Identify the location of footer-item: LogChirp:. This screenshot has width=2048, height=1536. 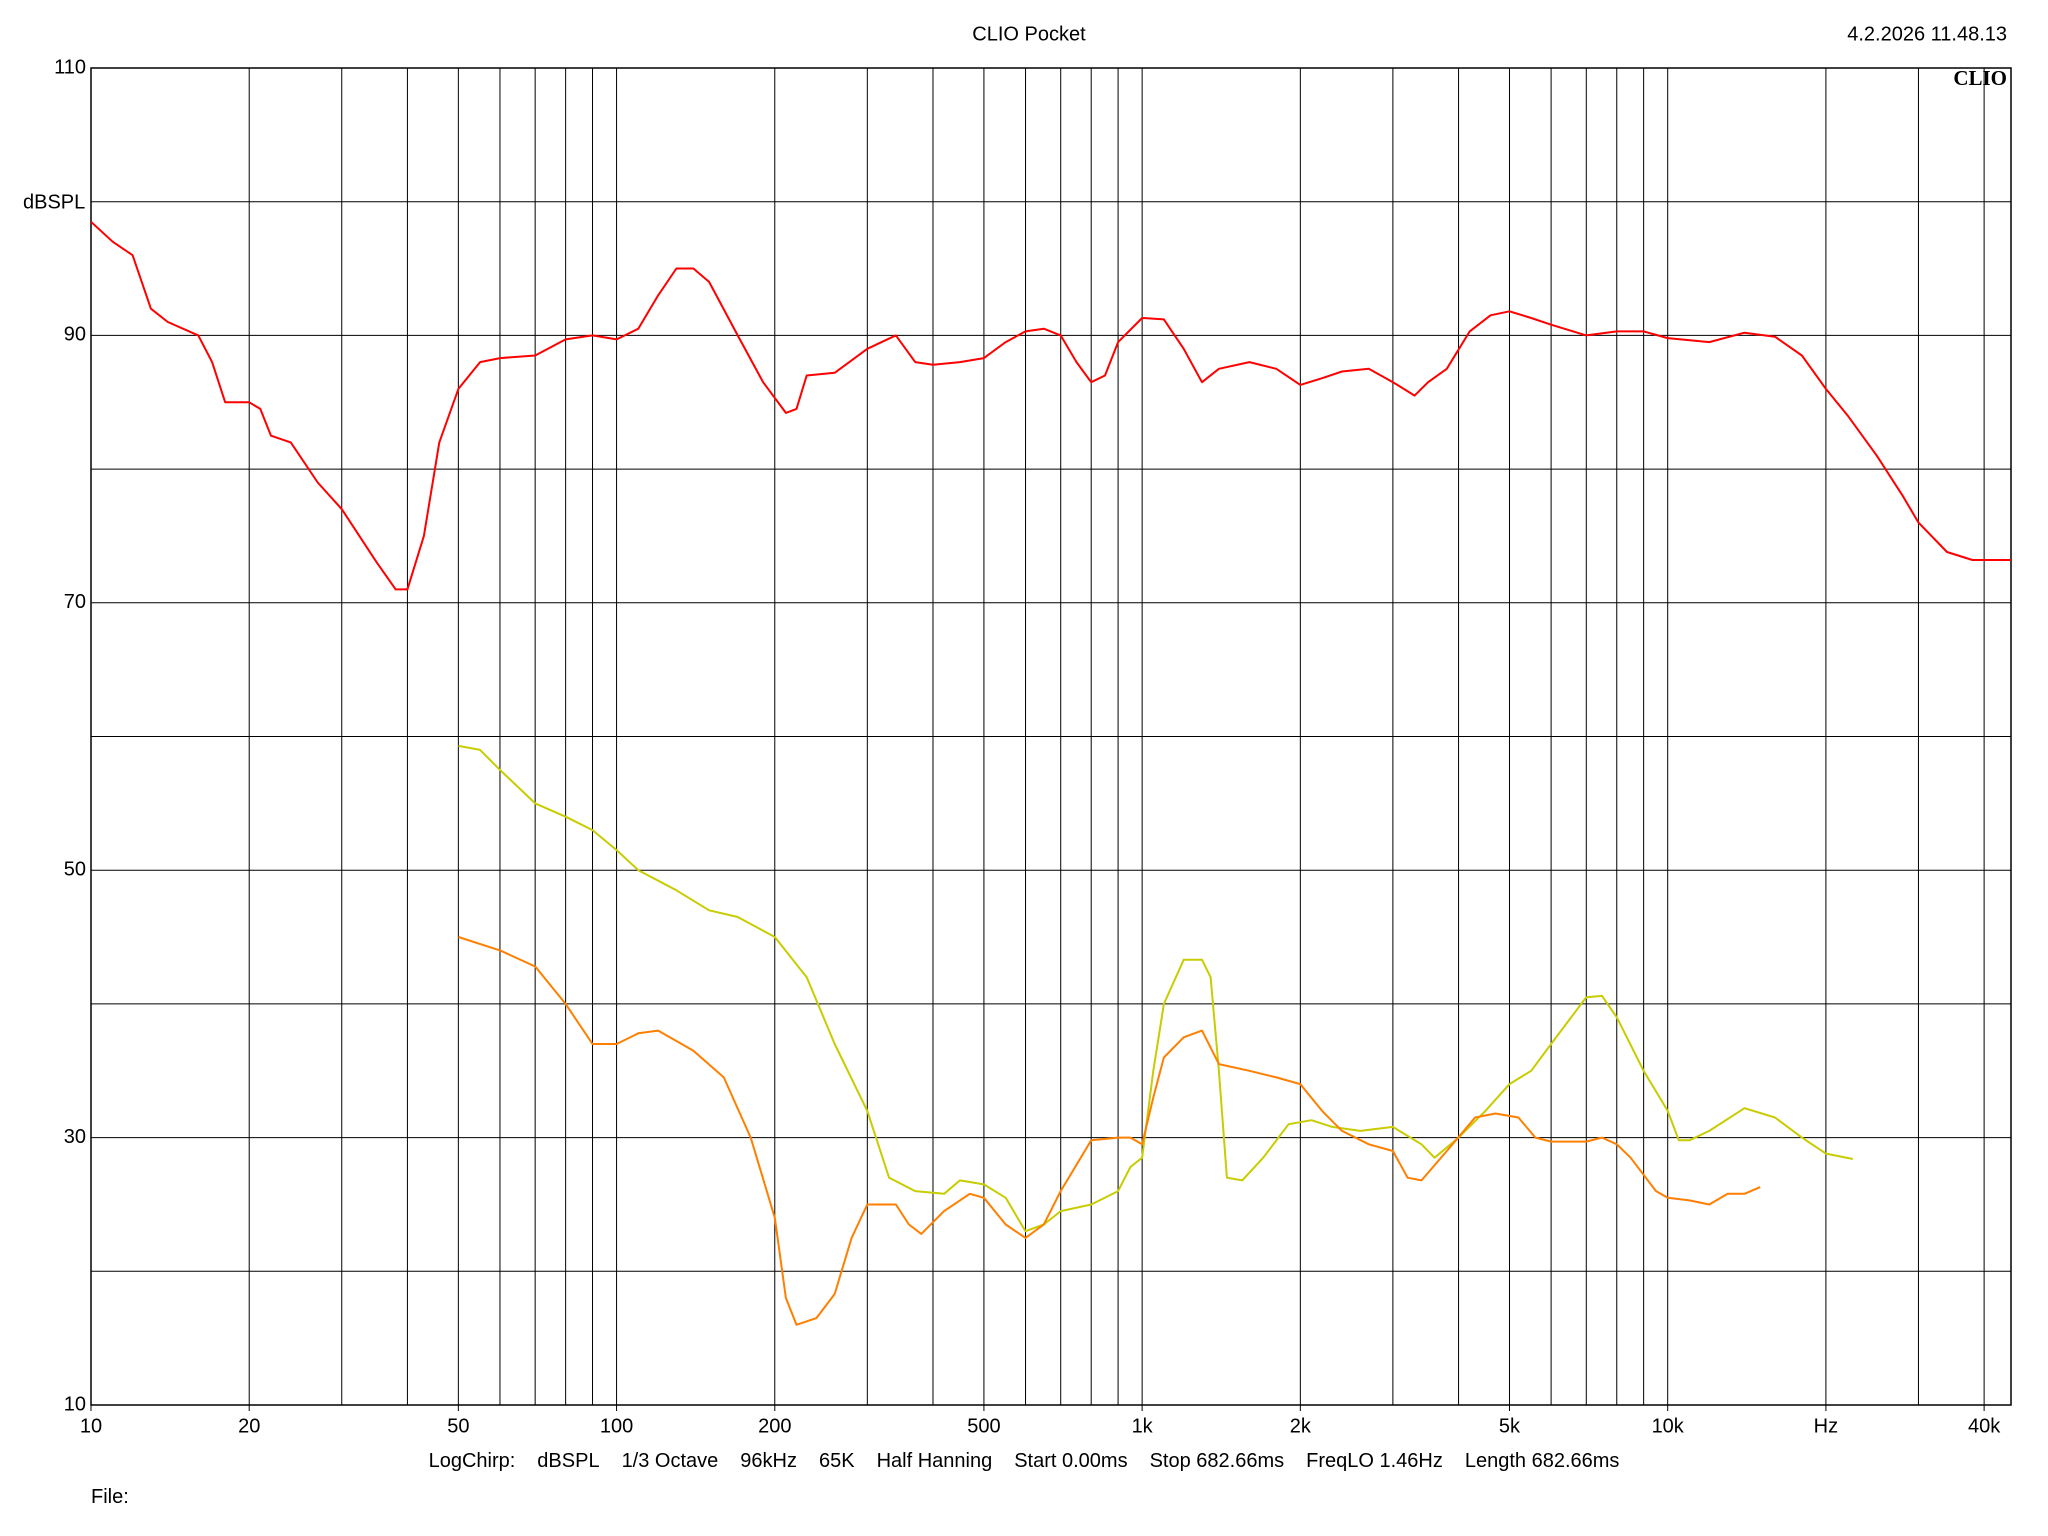
(472, 1461).